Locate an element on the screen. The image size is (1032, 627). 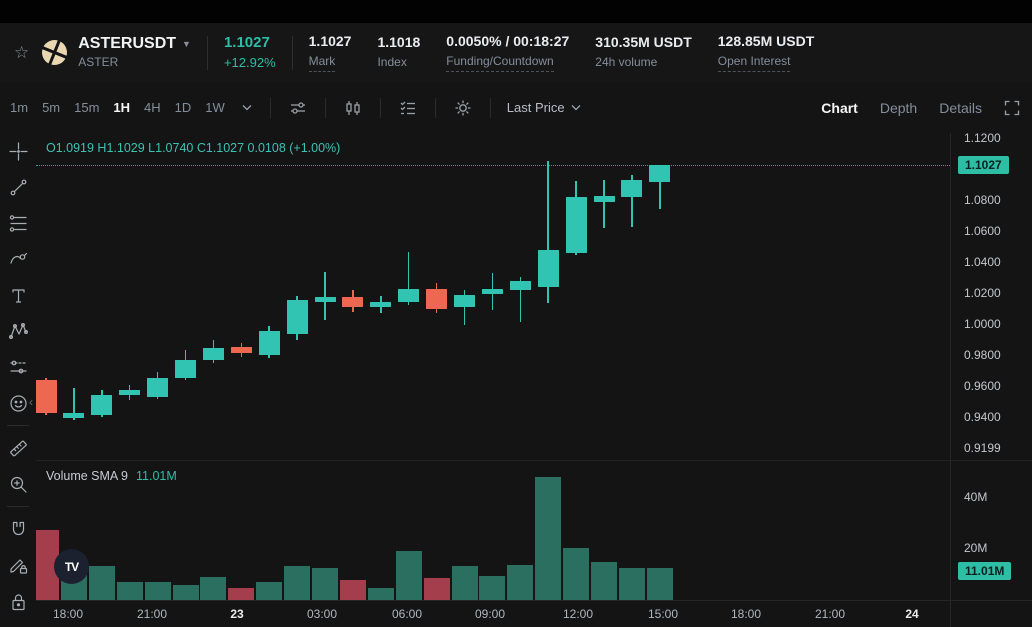
fullscreen-icon is located at coordinates (1012, 108).